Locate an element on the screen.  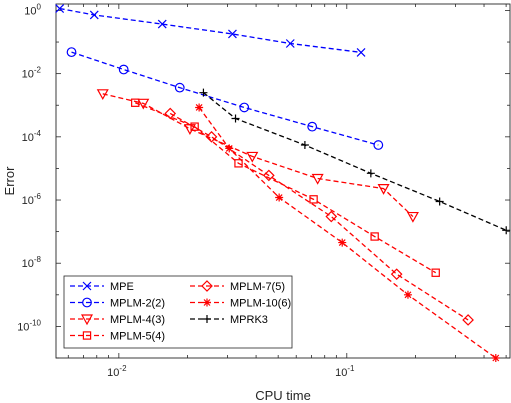
series-mpe is located at coordinates (210, 30).